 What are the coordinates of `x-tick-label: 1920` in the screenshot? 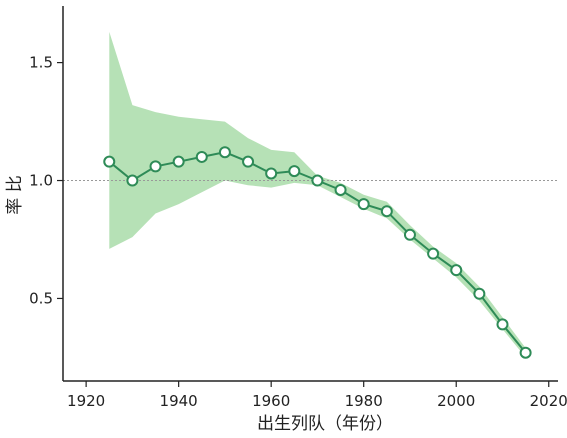 It's located at (86, 401).